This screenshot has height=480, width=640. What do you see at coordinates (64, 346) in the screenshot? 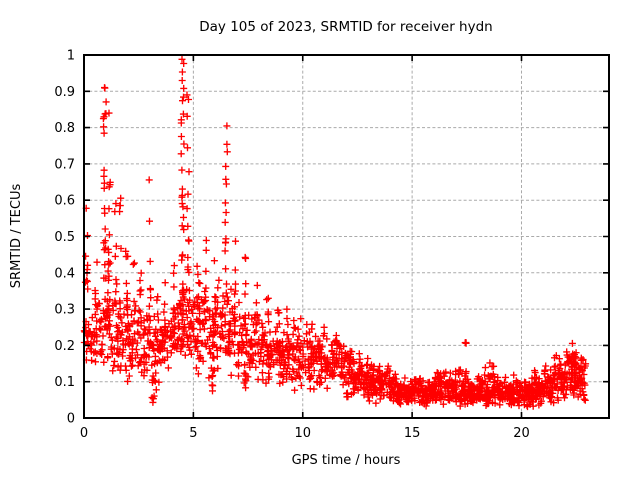
I see `y-tick-label: 0.2` at bounding box center [64, 346].